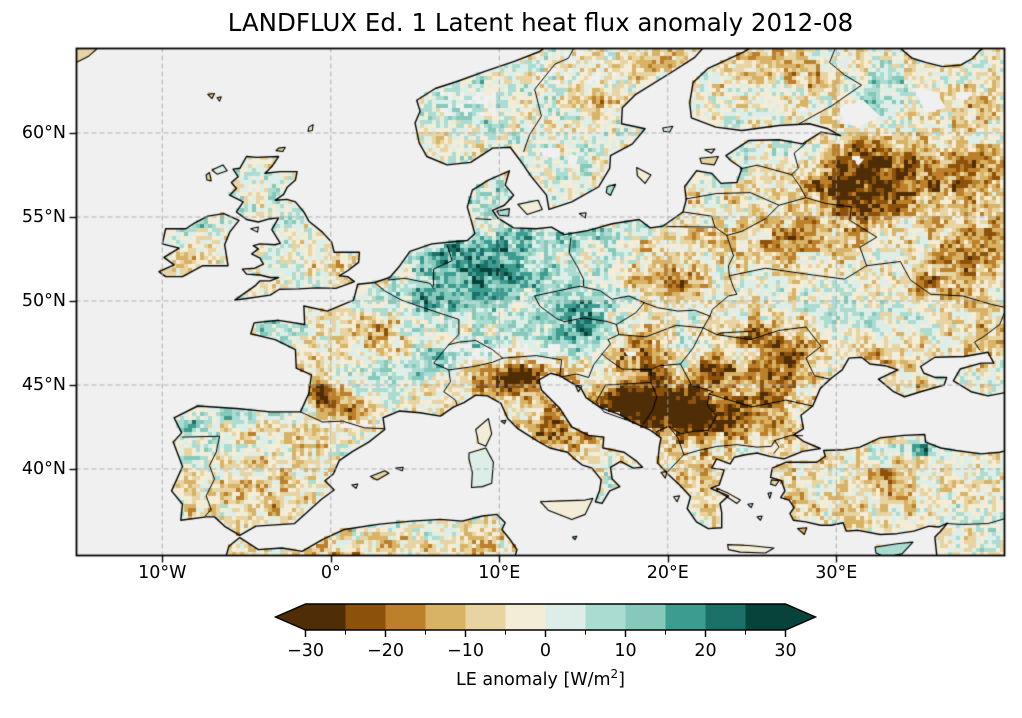 This screenshot has height=718, width=1022. What do you see at coordinates (465, 651) in the screenshot?
I see `colorbar-tick-label: −10` at bounding box center [465, 651].